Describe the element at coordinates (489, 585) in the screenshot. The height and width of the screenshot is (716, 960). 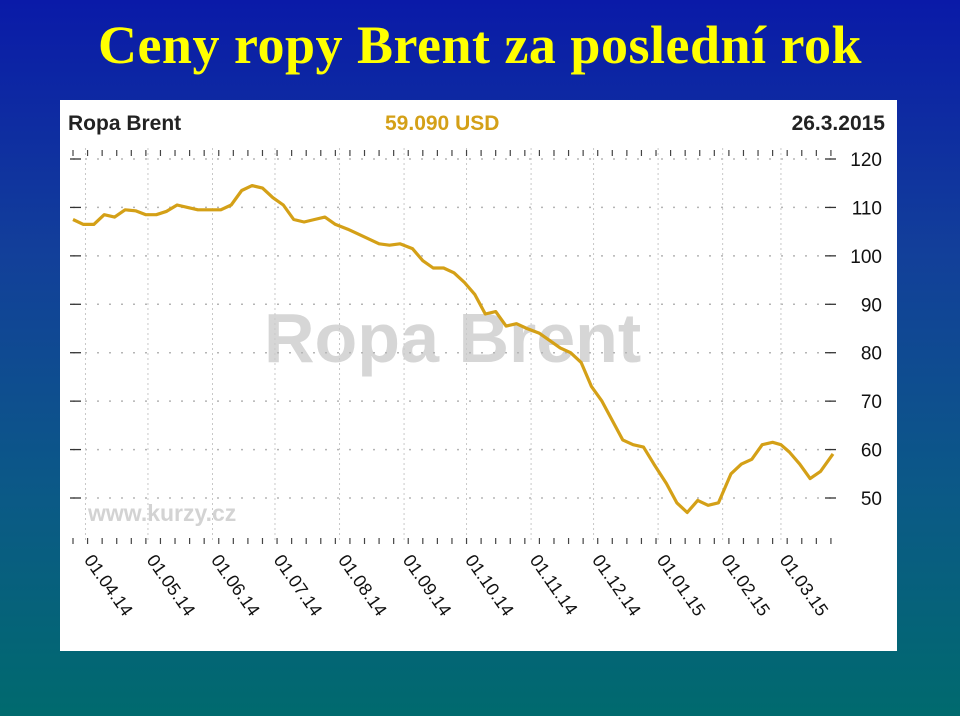
I see `x-tick-label: 01.10.14` at that location.